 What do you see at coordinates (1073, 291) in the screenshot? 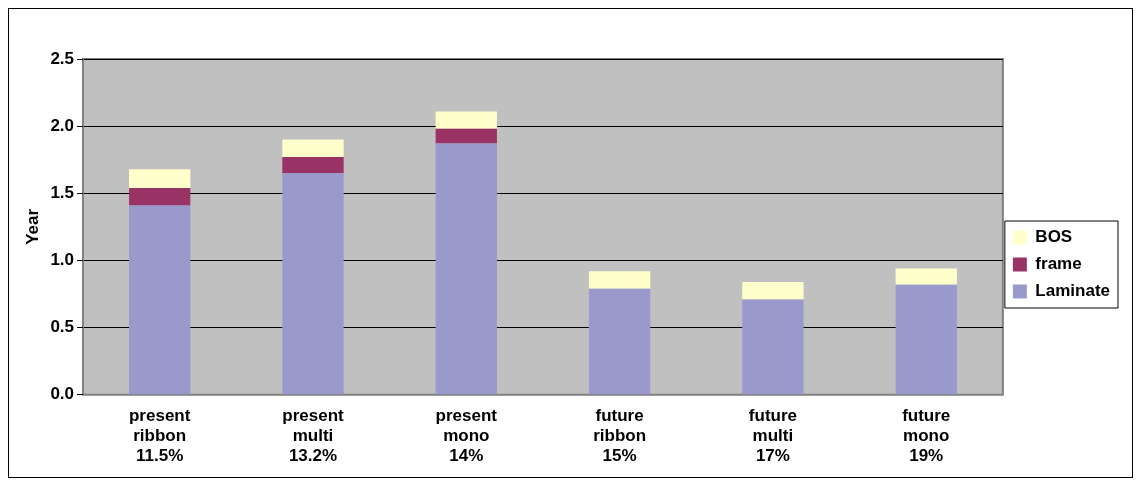
I see `legend-label: Laminate` at bounding box center [1073, 291].